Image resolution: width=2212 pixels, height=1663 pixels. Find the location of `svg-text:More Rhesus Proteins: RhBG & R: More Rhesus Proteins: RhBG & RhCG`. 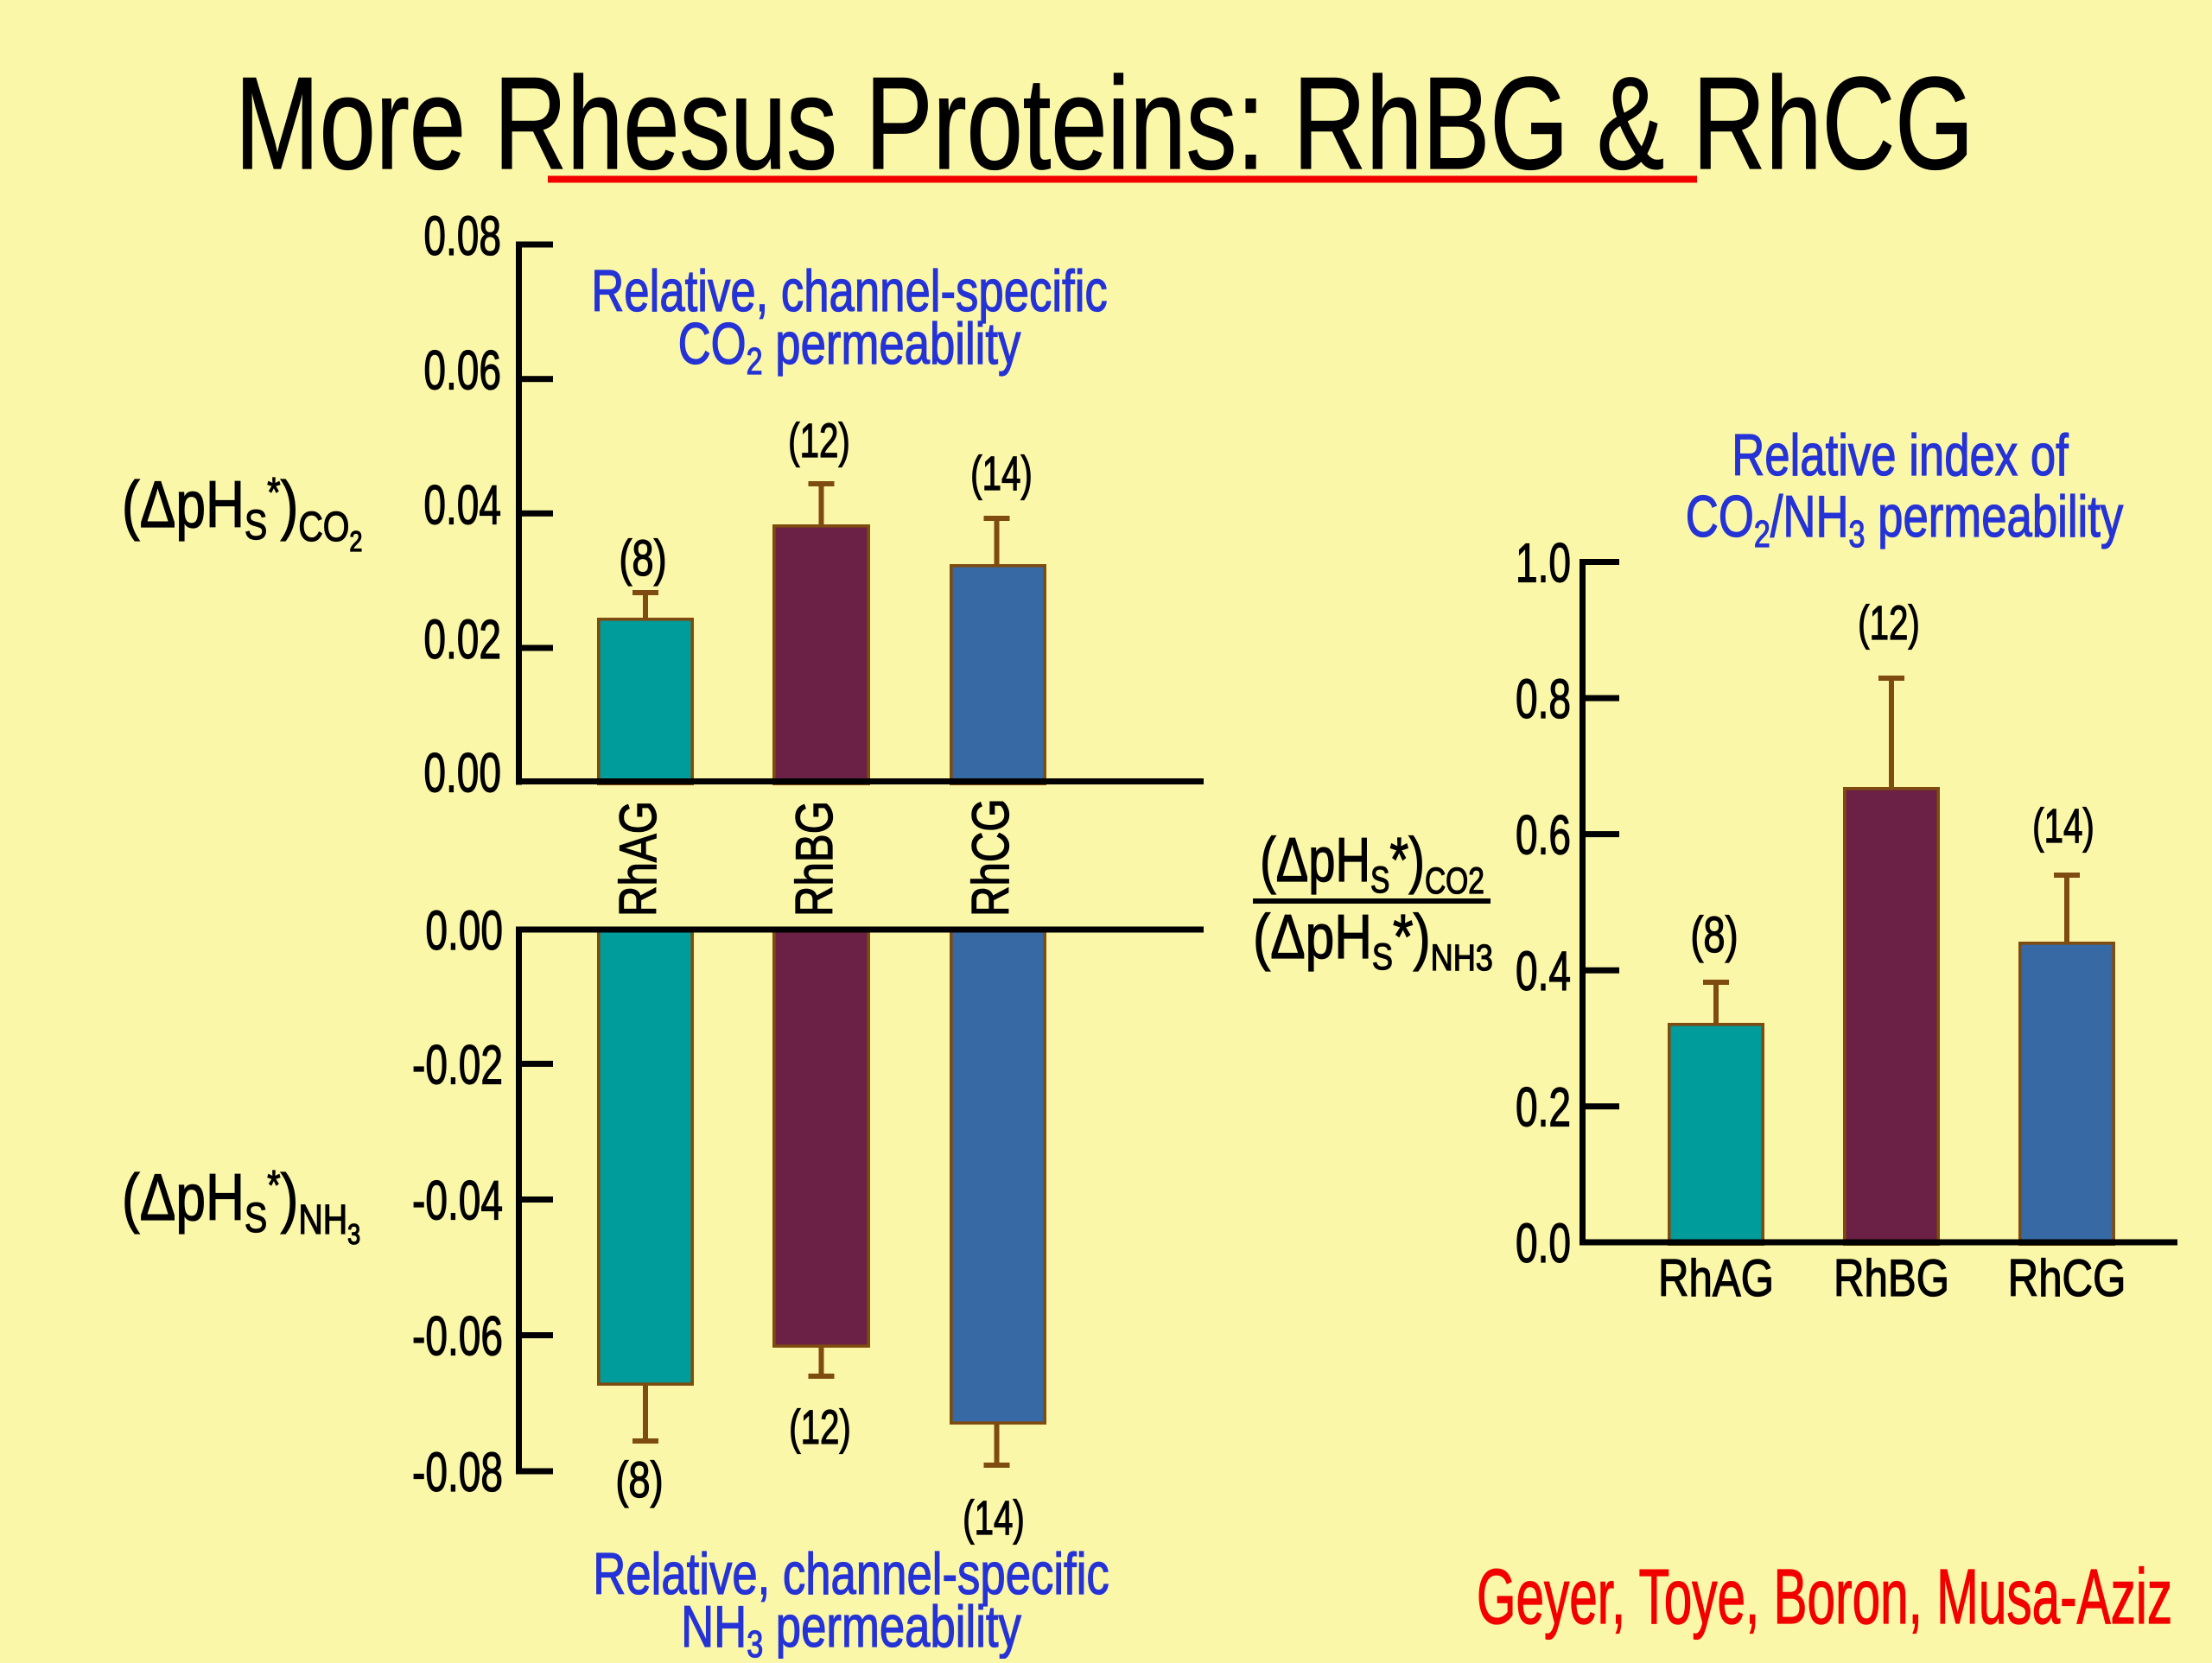

svg-text:More Rhesus Proteins: RhBG & R: More Rhesus Proteins: RhBG & RhCG is located at coordinates (1104, 123).